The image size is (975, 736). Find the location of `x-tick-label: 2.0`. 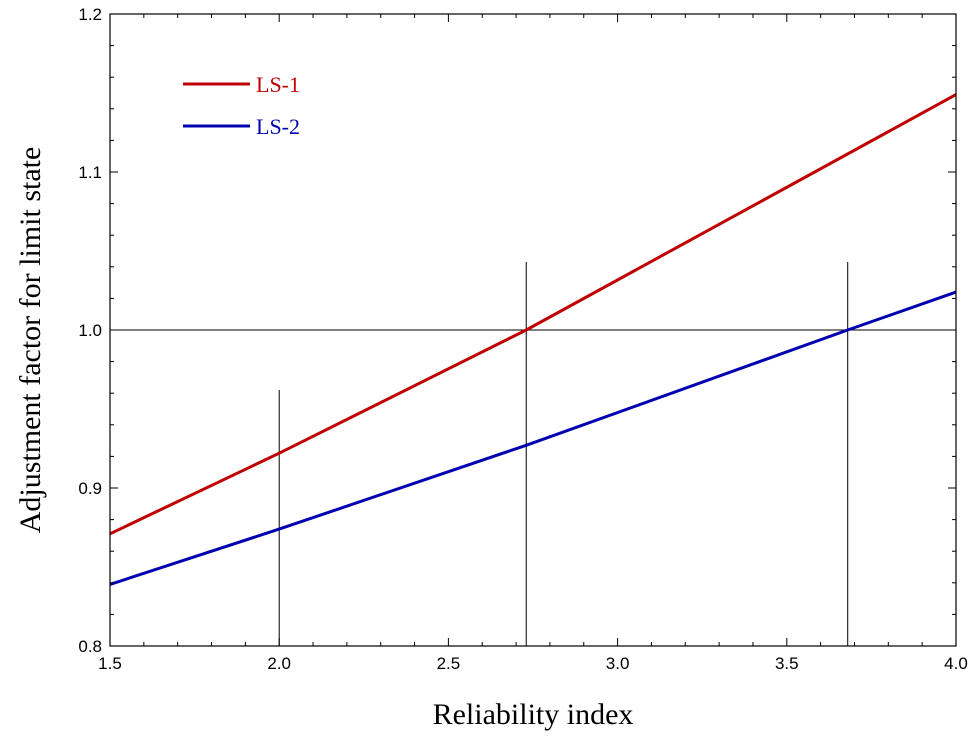

x-tick-label: 2.0 is located at coordinates (279, 663).